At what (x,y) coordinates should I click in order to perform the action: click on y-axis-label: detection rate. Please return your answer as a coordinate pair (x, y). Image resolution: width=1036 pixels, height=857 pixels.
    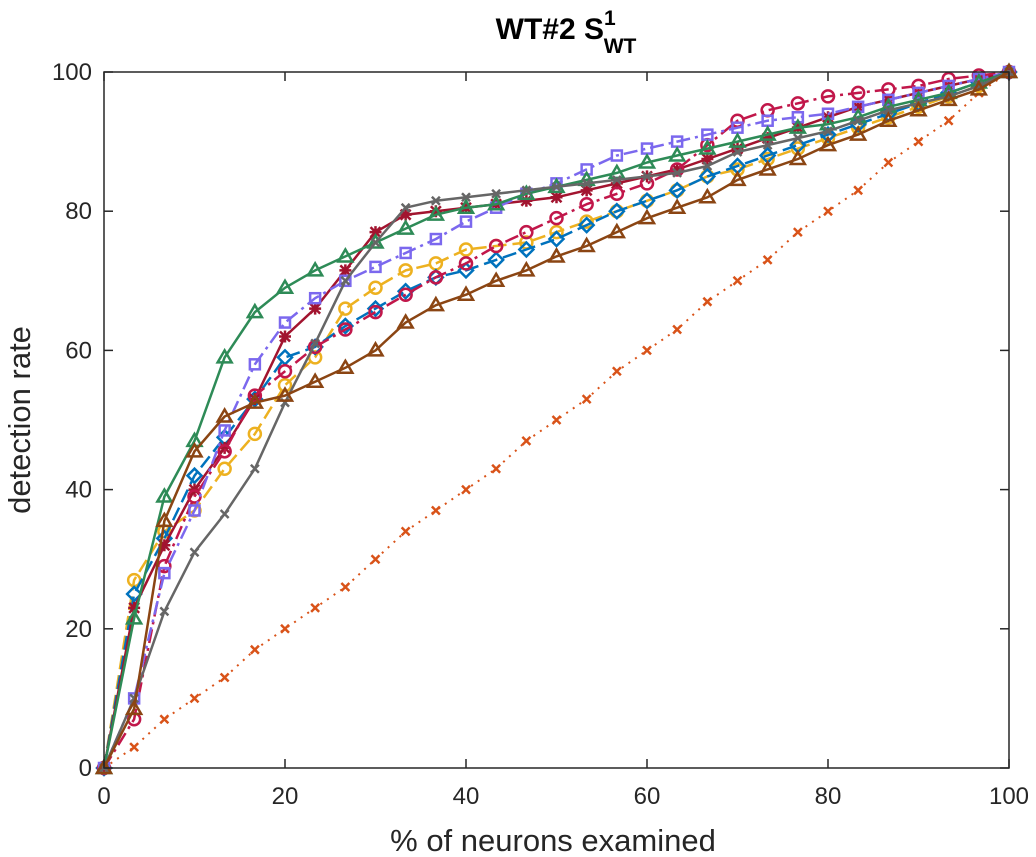
    Looking at the image, I should click on (19, 420).